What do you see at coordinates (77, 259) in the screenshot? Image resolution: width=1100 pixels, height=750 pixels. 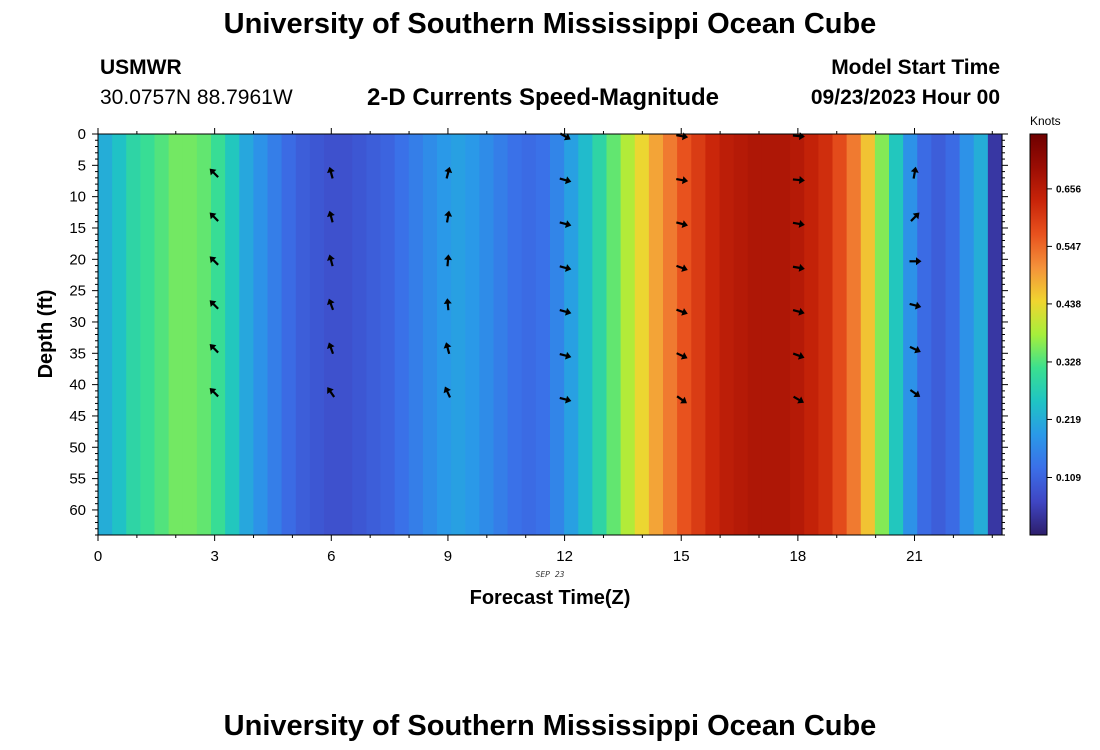 I see `y-tick-label: 20` at bounding box center [77, 259].